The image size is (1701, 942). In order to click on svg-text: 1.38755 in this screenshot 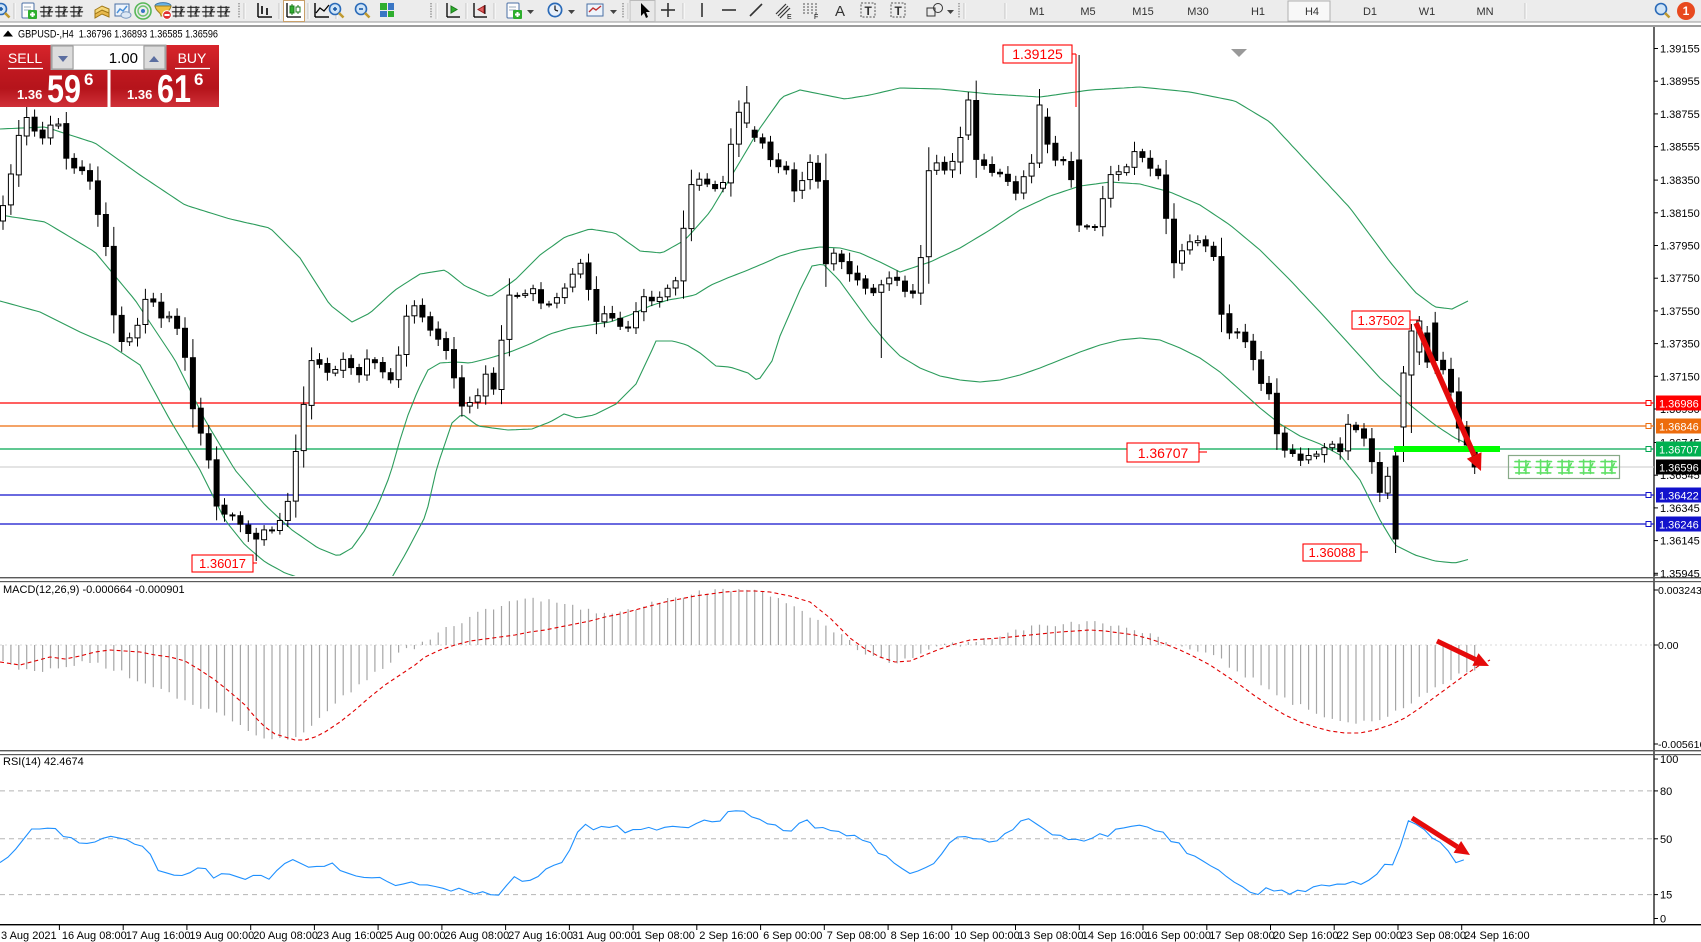, I will do `click(1680, 115)`.